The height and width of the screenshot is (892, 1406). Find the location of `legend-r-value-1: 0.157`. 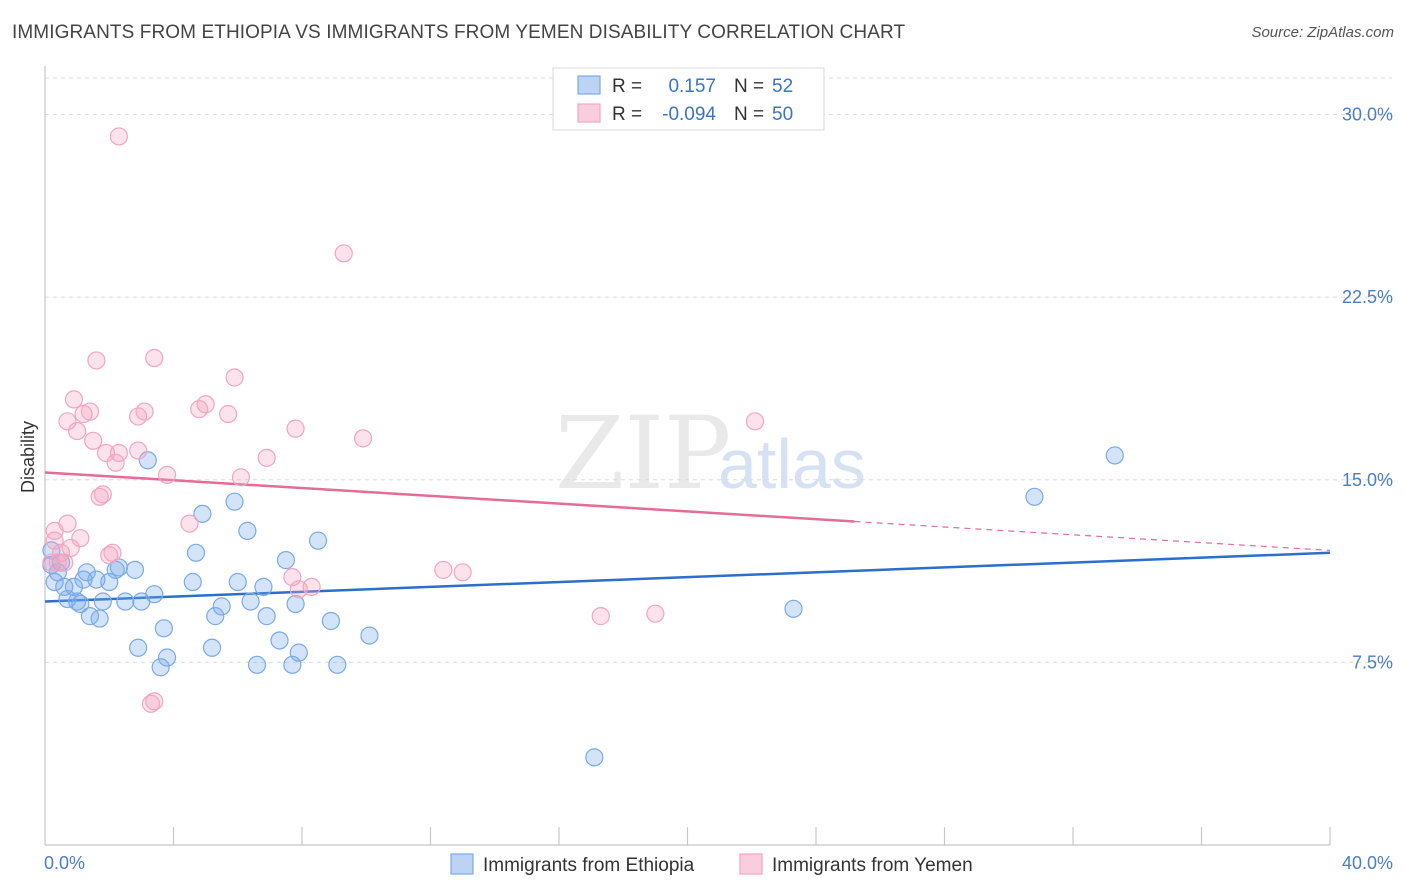

legend-r-value-1: 0.157 is located at coordinates (692, 86).